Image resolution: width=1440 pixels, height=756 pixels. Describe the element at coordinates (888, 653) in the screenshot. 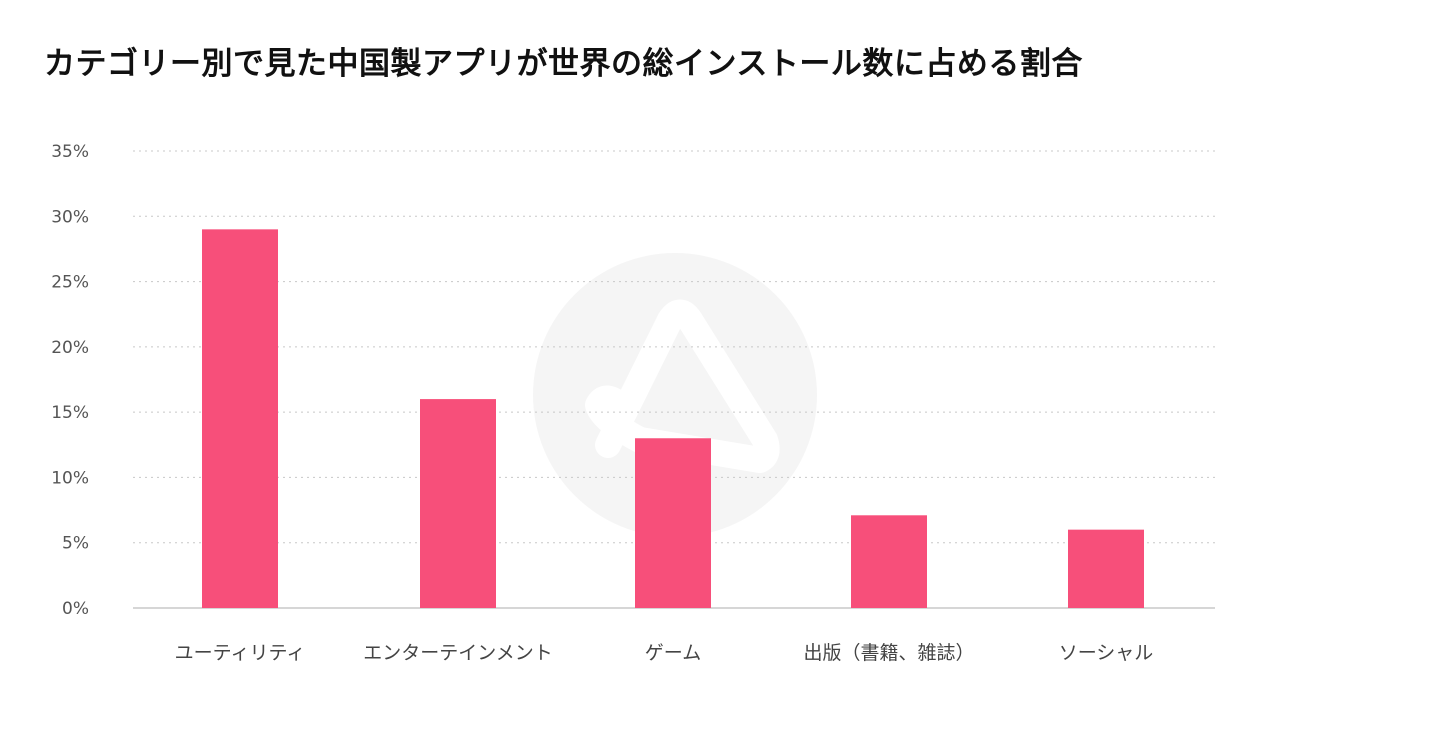

I see `x-category-label: 出版（書籍、雑誌）` at that location.